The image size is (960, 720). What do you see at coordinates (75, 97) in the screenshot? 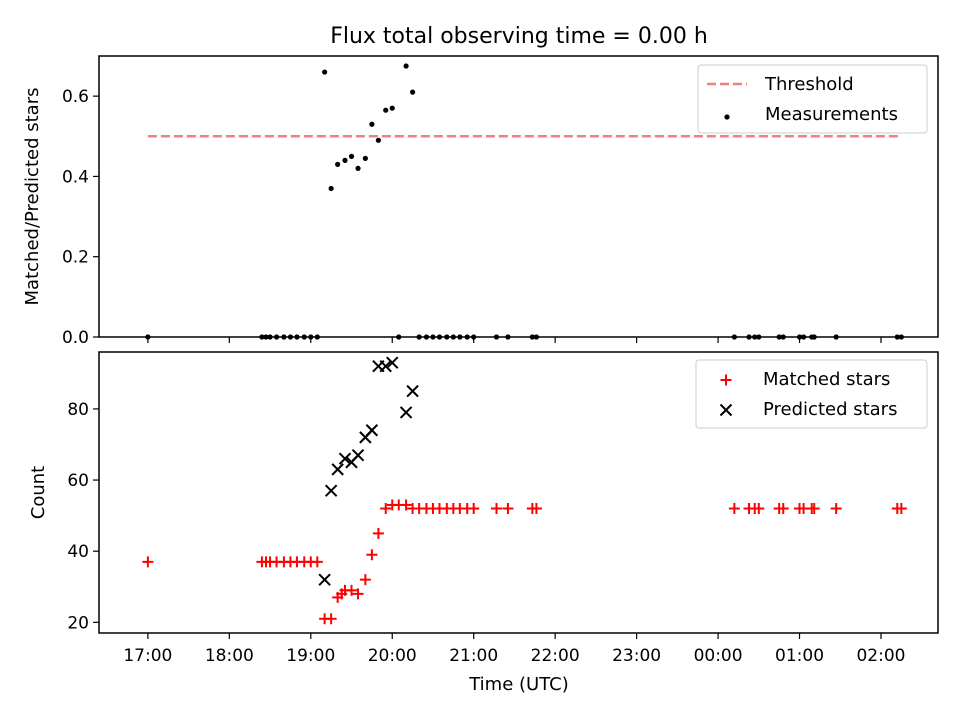
I see `y-tick-label: 0.6` at bounding box center [75, 97].